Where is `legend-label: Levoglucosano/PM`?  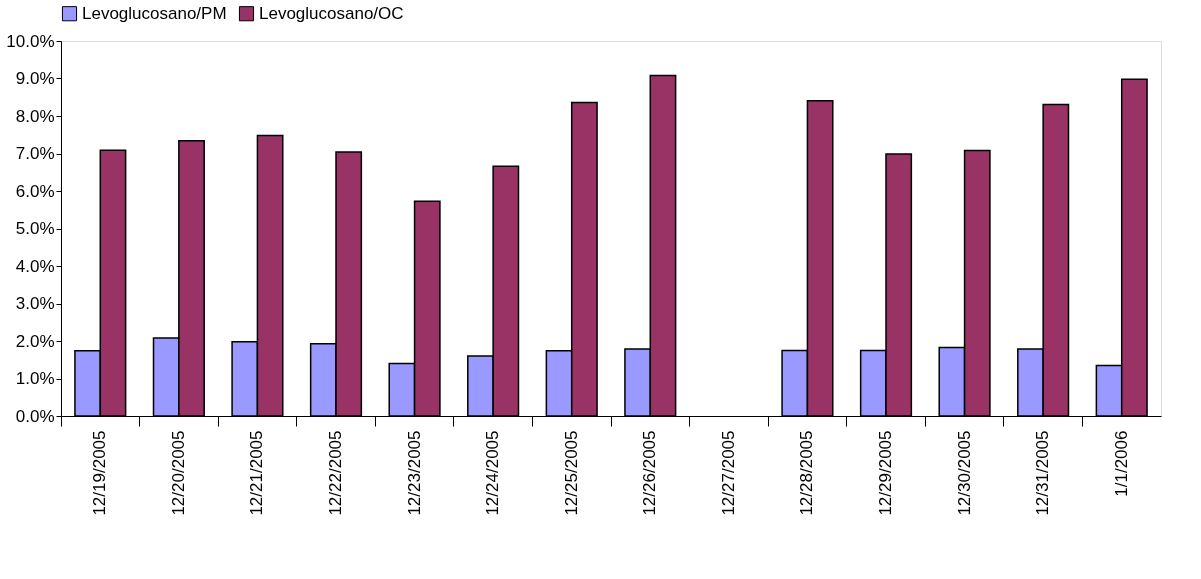
legend-label: Levoglucosano/PM is located at coordinates (154, 13).